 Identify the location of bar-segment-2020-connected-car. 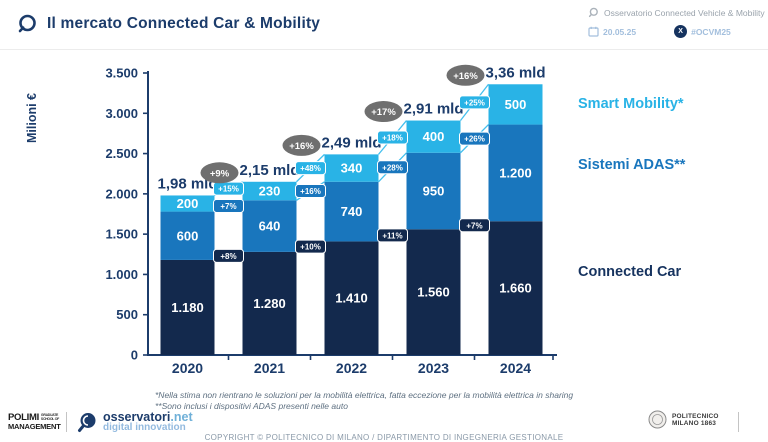
(187, 307).